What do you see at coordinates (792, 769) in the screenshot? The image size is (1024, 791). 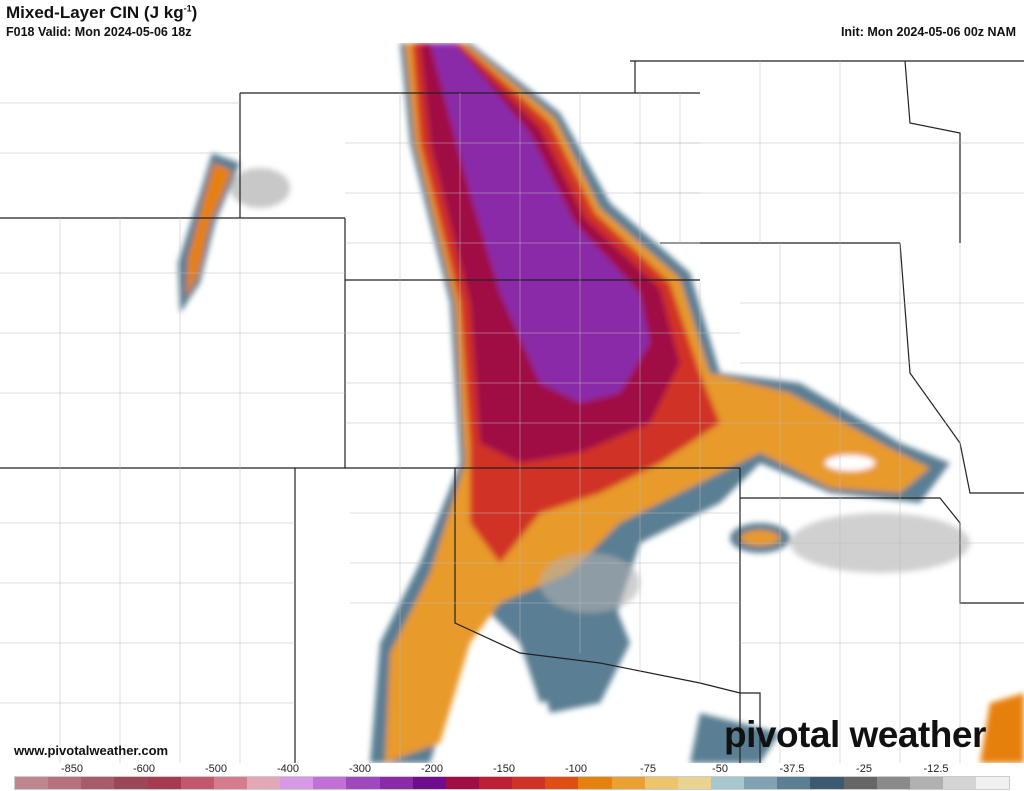 I see `colorbar-label: -37.5` at bounding box center [792, 769].